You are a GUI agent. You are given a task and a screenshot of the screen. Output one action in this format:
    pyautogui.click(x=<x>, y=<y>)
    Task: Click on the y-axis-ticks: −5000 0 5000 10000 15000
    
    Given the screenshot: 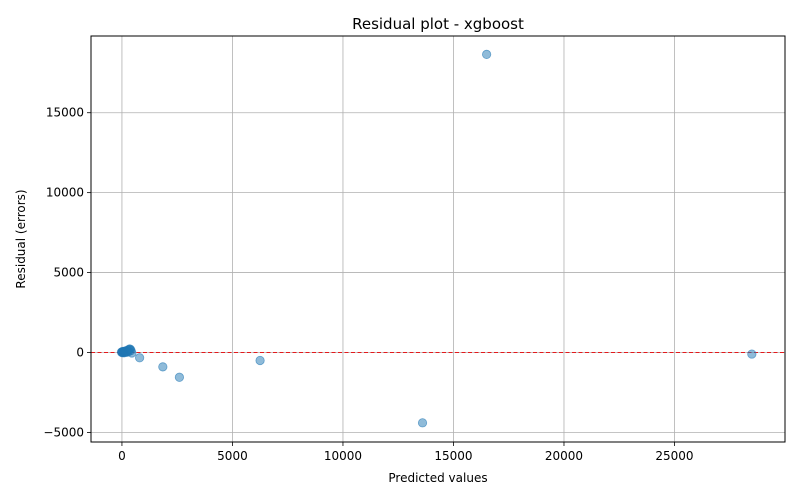 What is the action you would take?
    pyautogui.click(x=67, y=272)
    